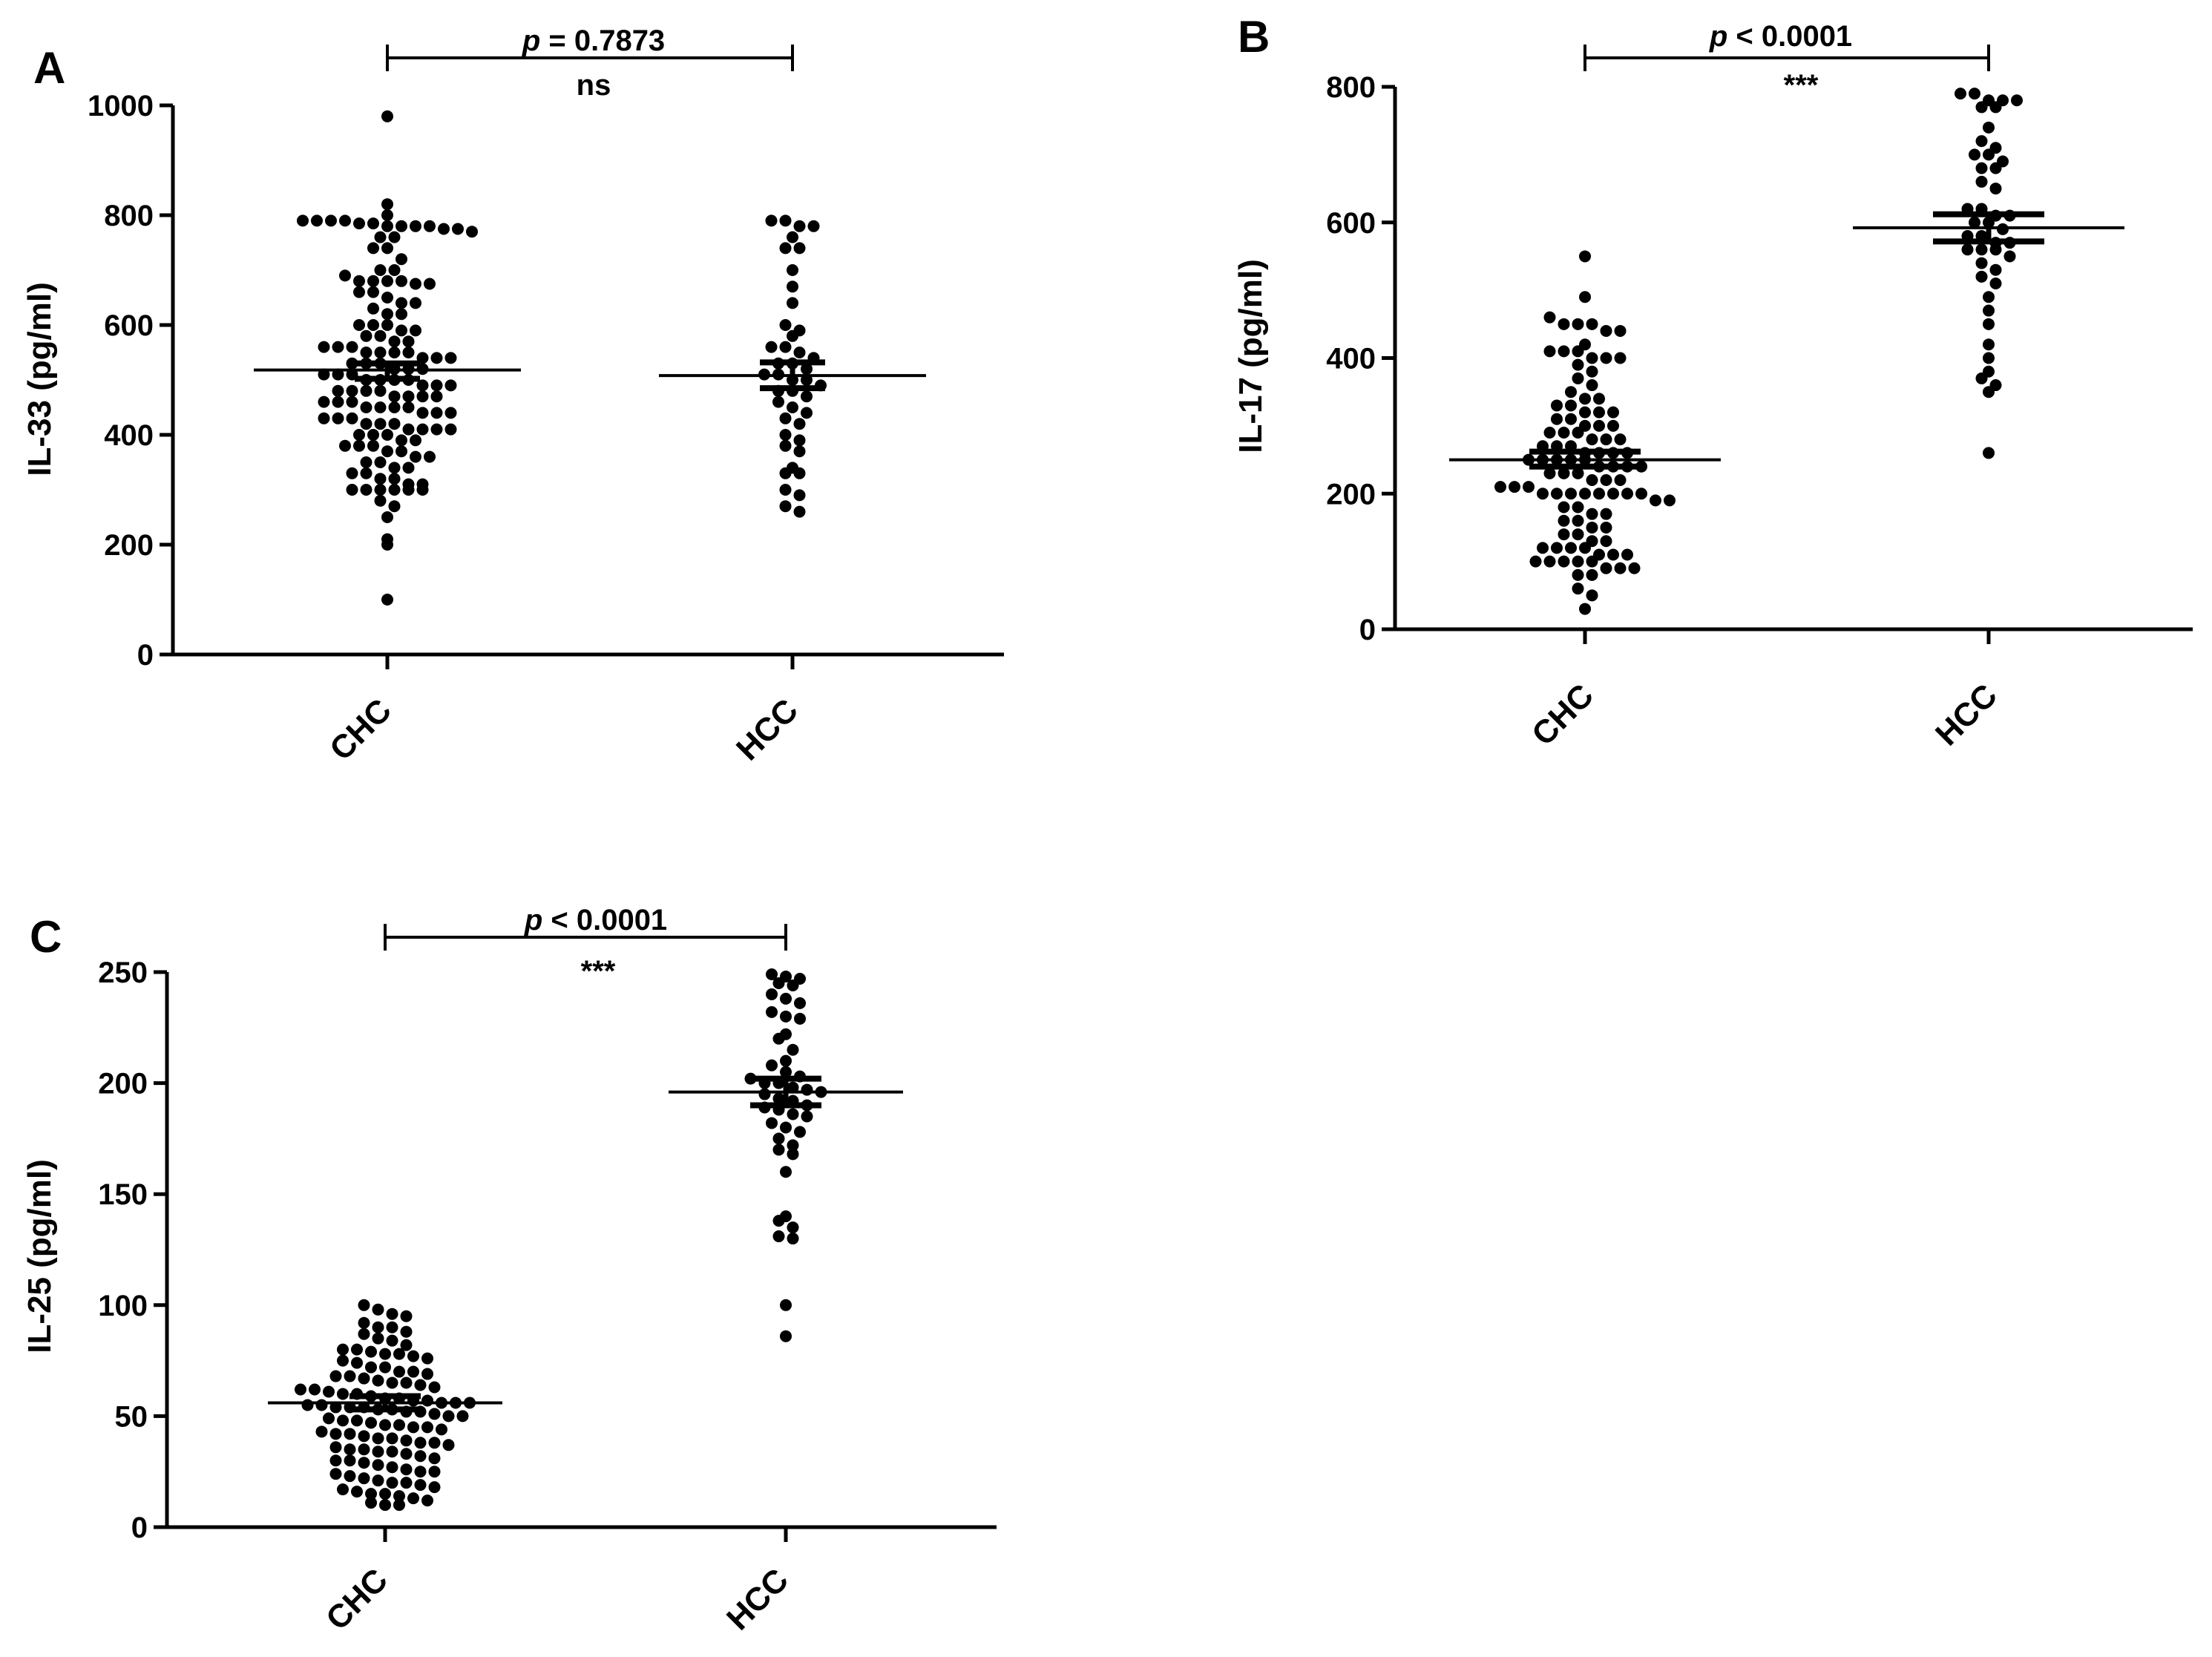  What do you see at coordinates (1802, 86) in the screenshot?
I see `panel-b-significance: ***` at bounding box center [1802, 86].